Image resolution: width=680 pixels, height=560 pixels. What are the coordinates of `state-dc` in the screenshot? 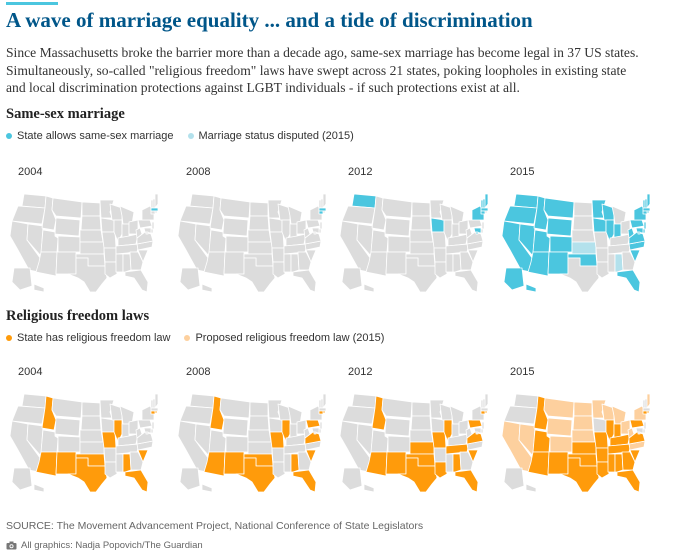 It's located at (477, 233).